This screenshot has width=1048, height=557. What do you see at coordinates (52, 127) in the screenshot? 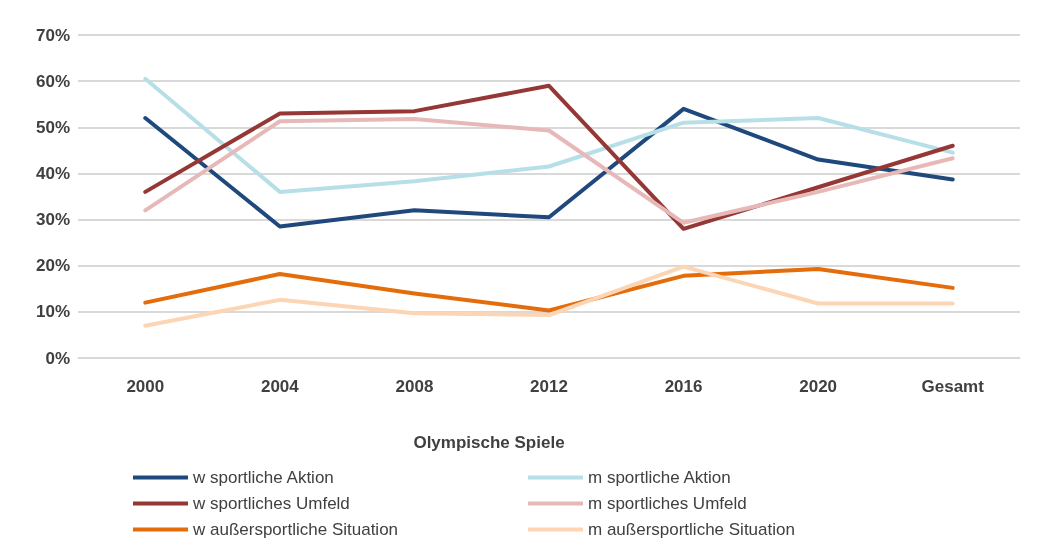
I see `y-tick-label: 50%` at bounding box center [52, 127].